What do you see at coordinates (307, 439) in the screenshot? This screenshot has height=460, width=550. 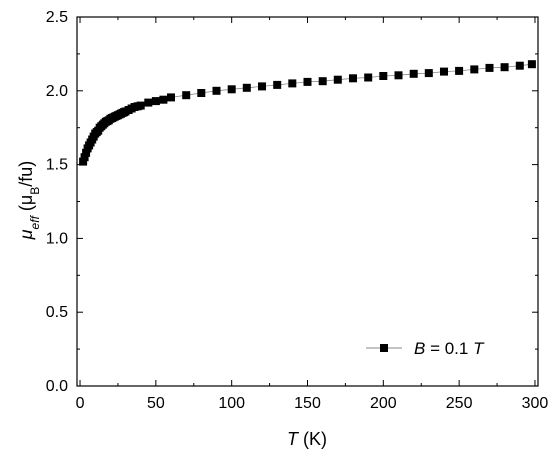 I see `x-axis-title: T (K)` at bounding box center [307, 439].